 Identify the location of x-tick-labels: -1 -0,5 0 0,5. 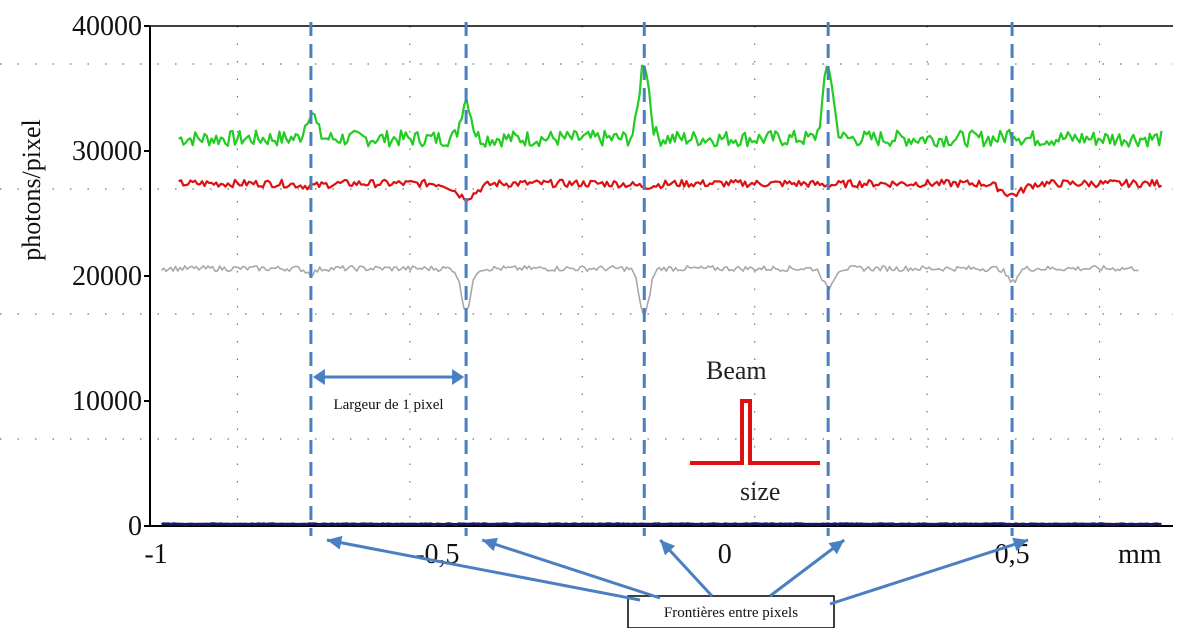
(586, 554).